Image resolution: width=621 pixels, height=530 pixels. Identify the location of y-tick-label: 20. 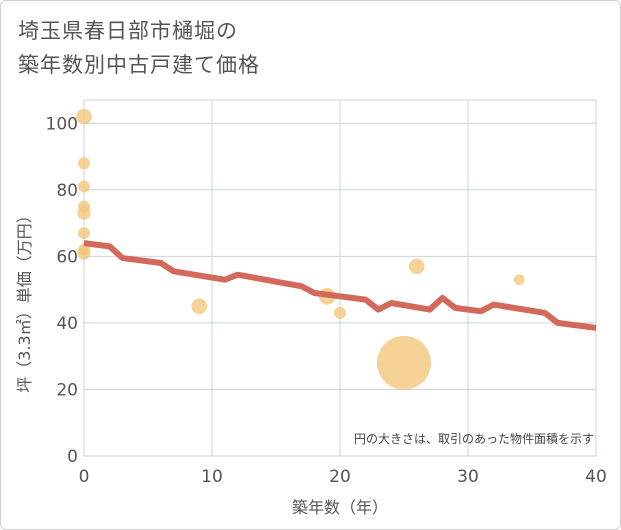
(67, 390).